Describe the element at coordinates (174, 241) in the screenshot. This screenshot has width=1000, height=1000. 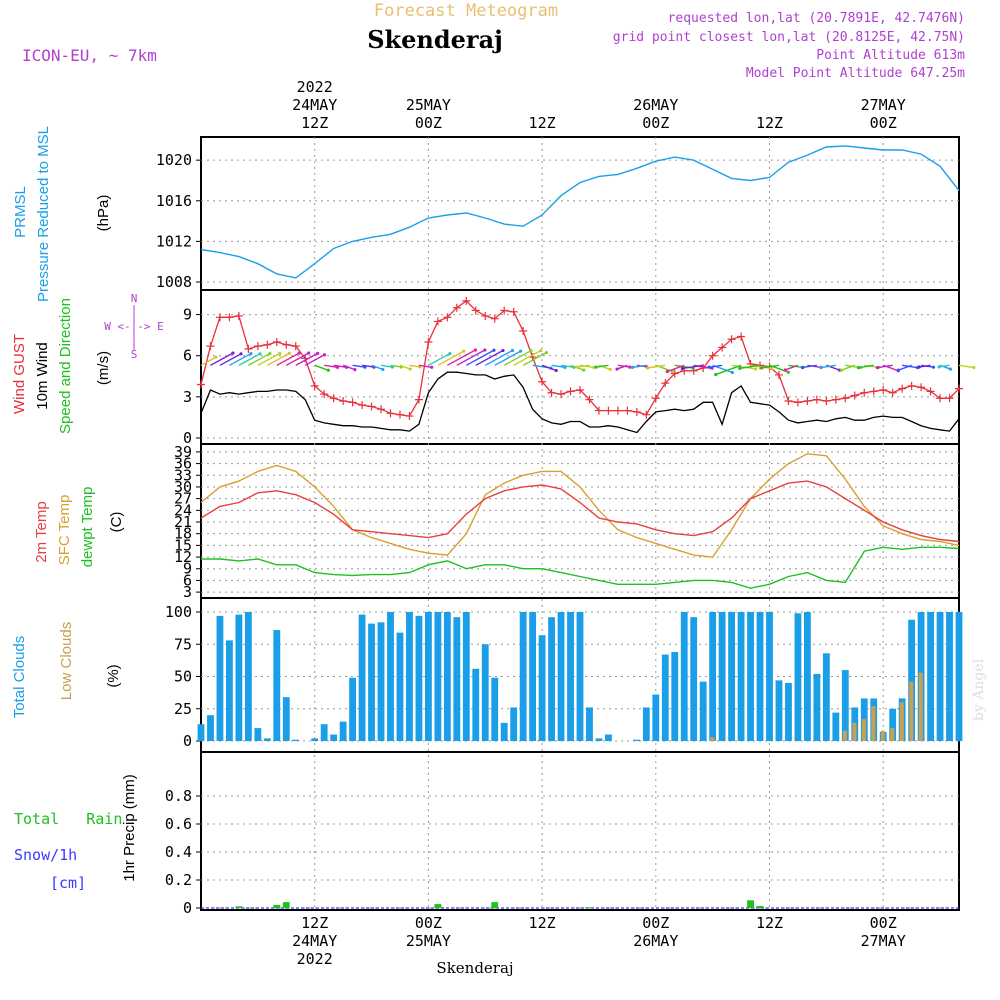
I see `pressure-ytick-label: 1012` at that location.